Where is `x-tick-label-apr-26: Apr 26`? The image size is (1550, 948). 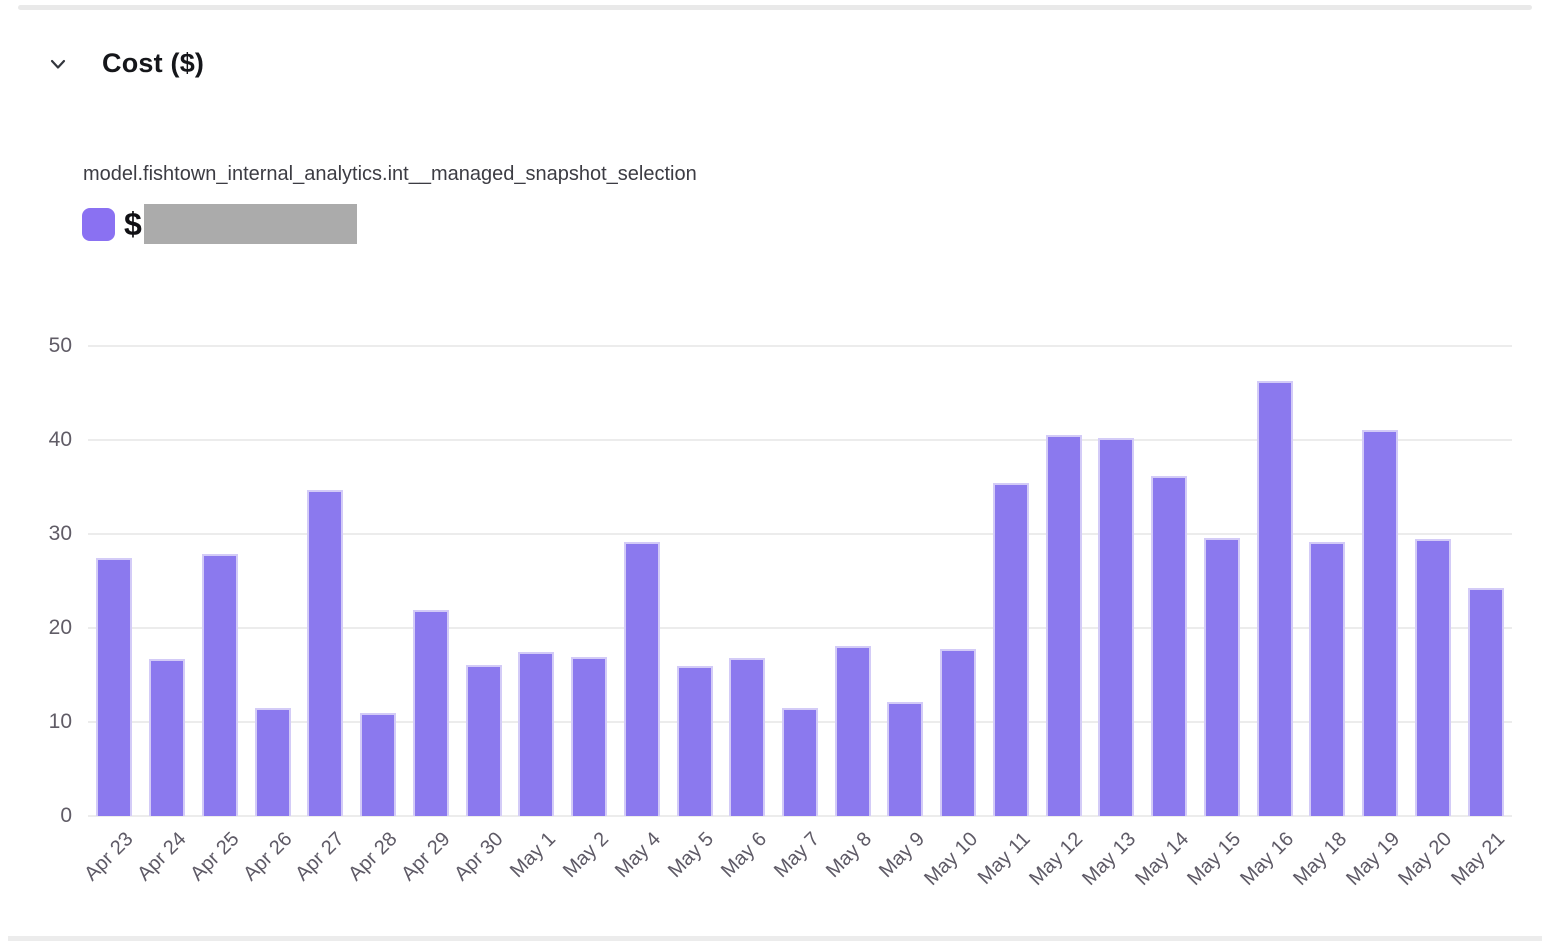 x-tick-label-apr-26: Apr 26 is located at coordinates (267, 857).